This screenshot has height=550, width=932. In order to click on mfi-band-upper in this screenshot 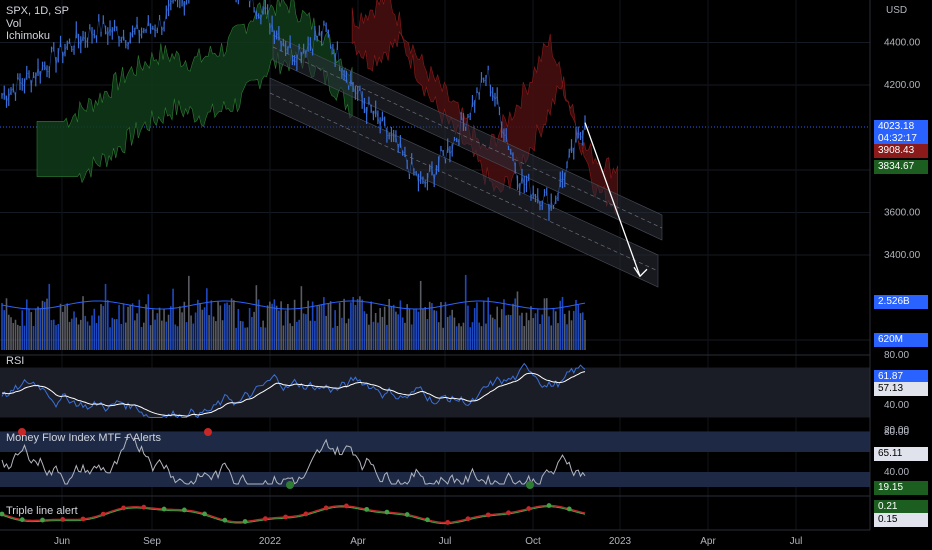, I will do `click(435, 442)`.